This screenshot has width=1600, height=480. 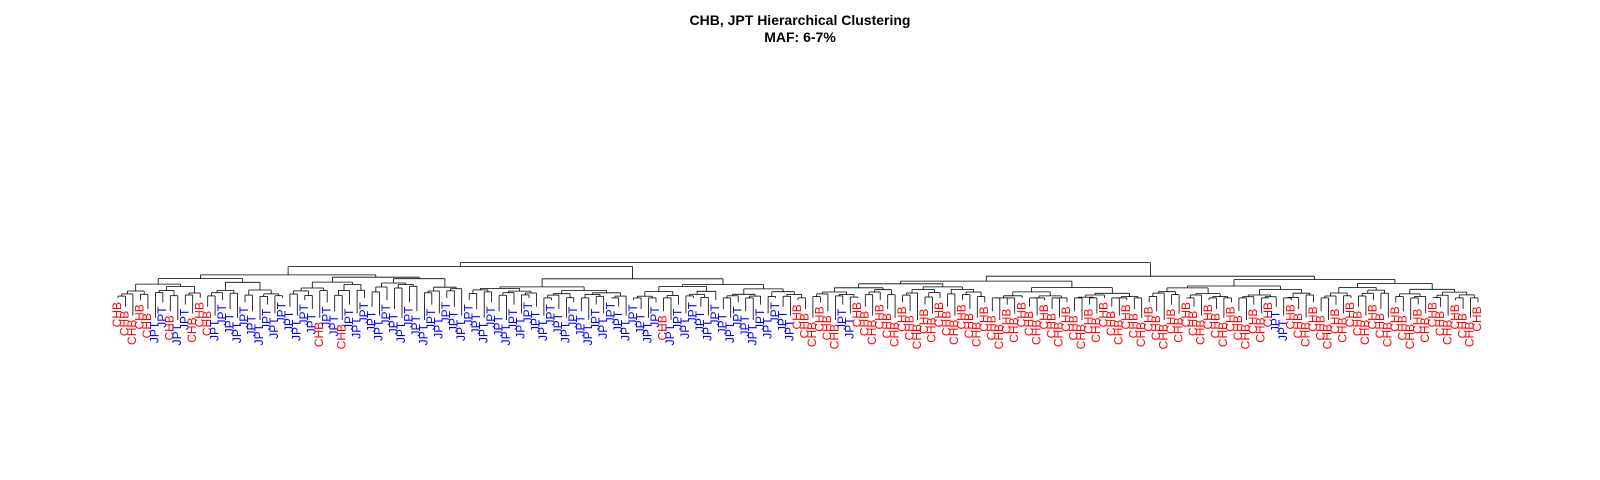 I want to click on leaf-label-100: CHB, so click(x=864, y=323).